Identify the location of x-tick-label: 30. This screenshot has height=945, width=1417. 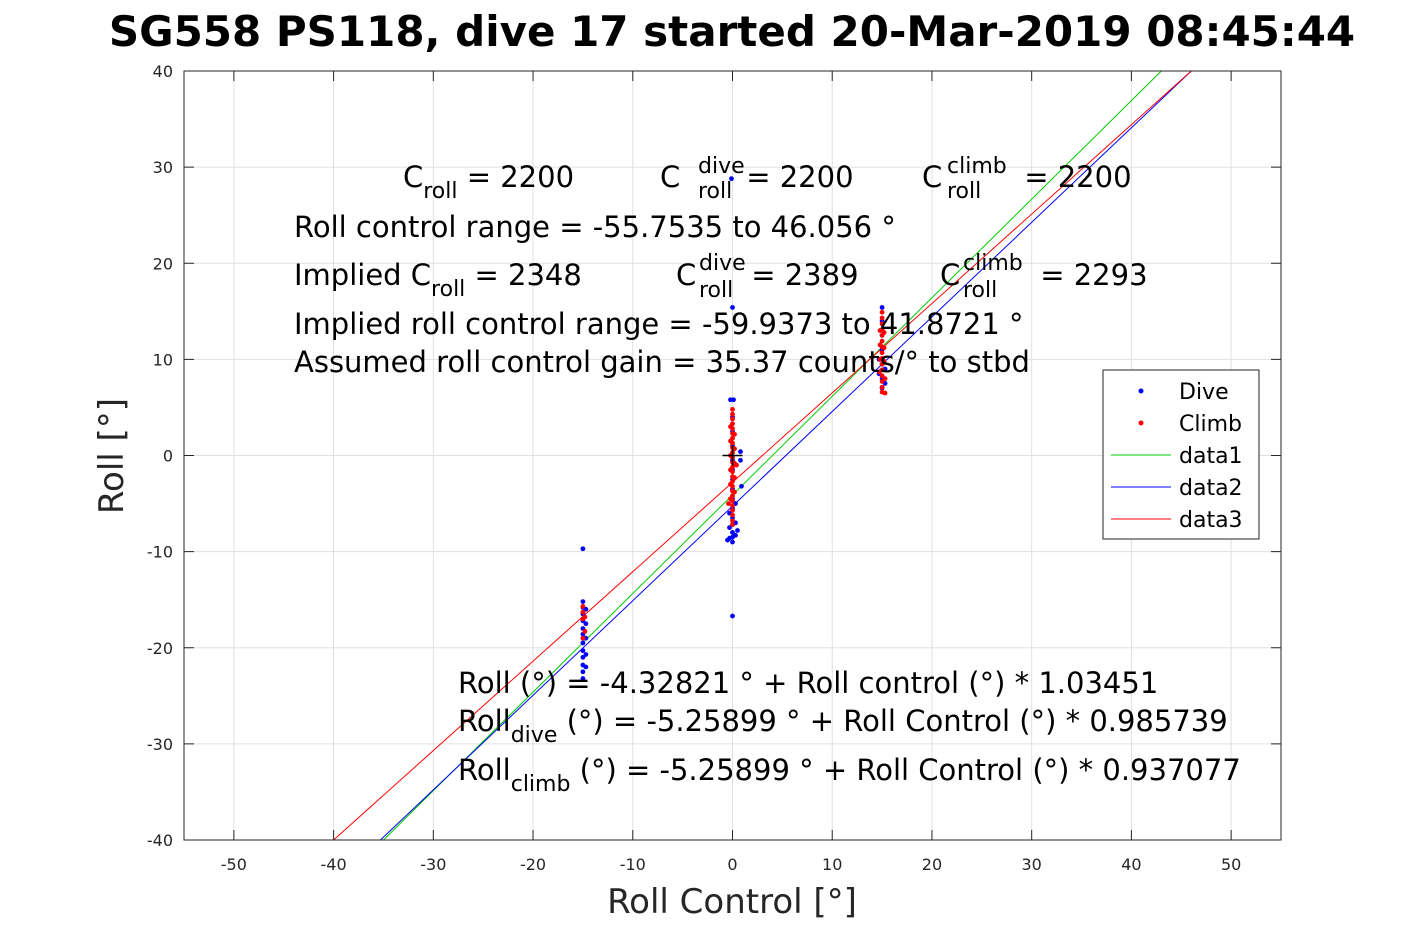
(1032, 864).